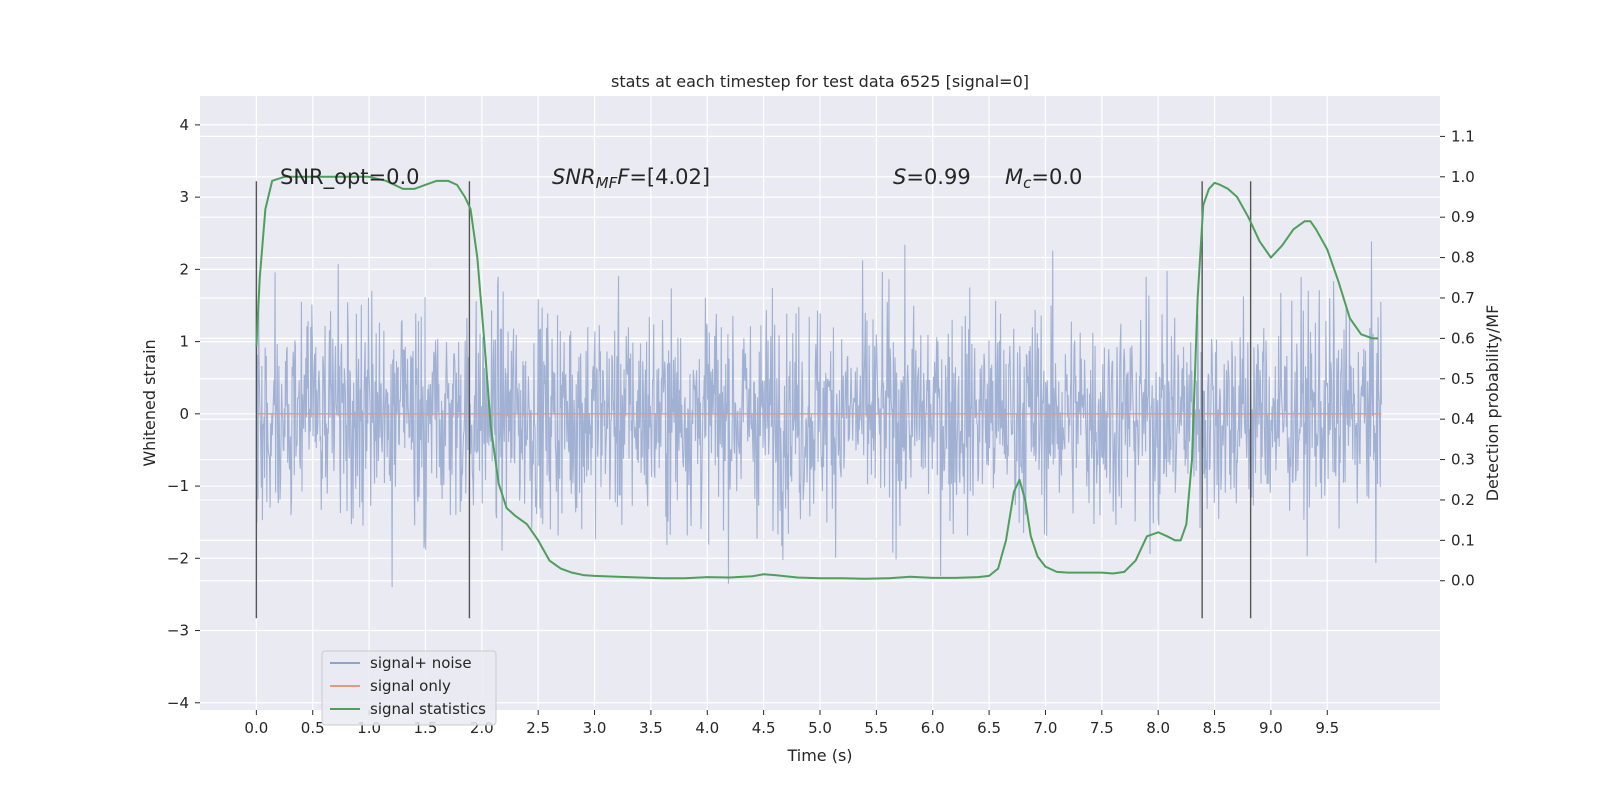  Describe the element at coordinates (1463, 581) in the screenshot. I see `y-right-tick-label-0: 0.0` at that location.